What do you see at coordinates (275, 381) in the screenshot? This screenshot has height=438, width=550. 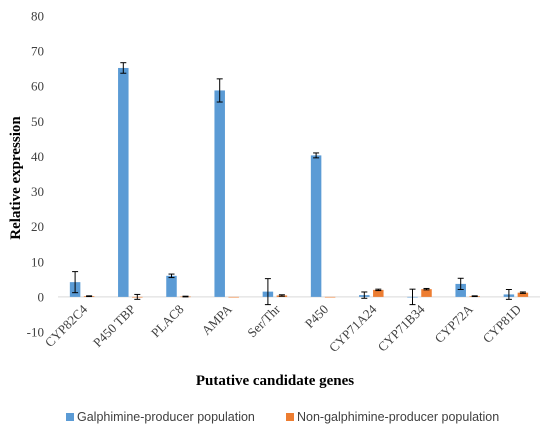 I see `x-axis-title: Putative candidate genes` at bounding box center [275, 381].